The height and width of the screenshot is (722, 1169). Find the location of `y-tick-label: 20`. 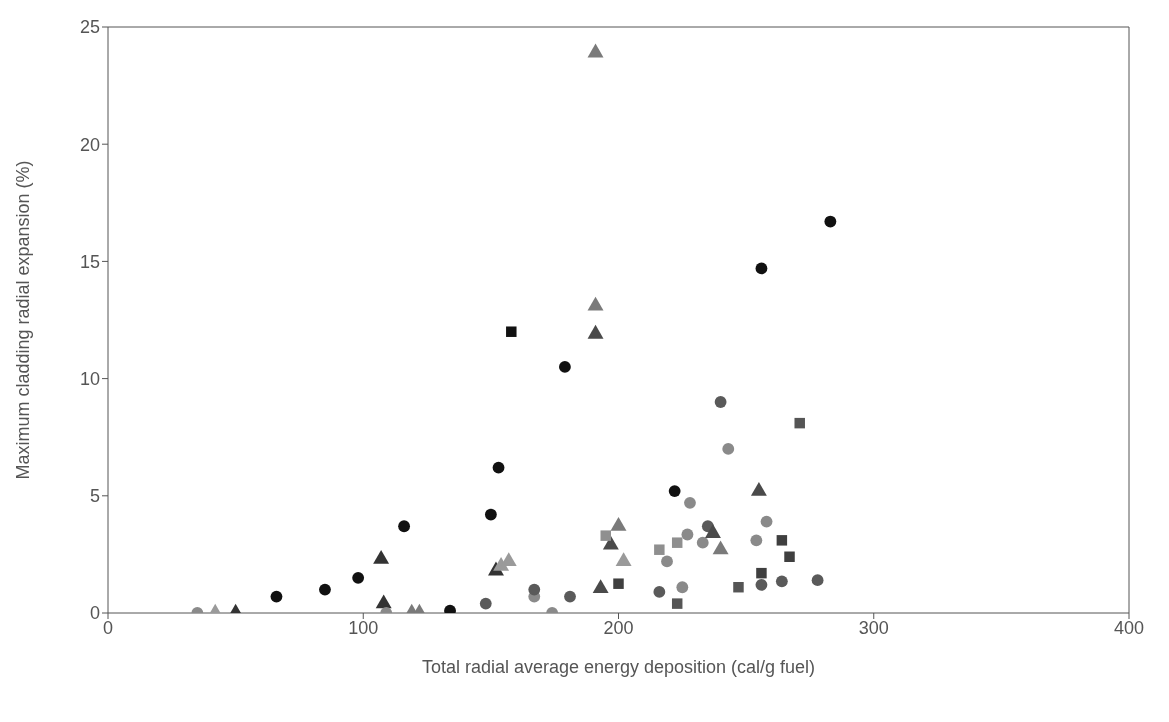

y-tick-label: 20 is located at coordinates (89, 144).